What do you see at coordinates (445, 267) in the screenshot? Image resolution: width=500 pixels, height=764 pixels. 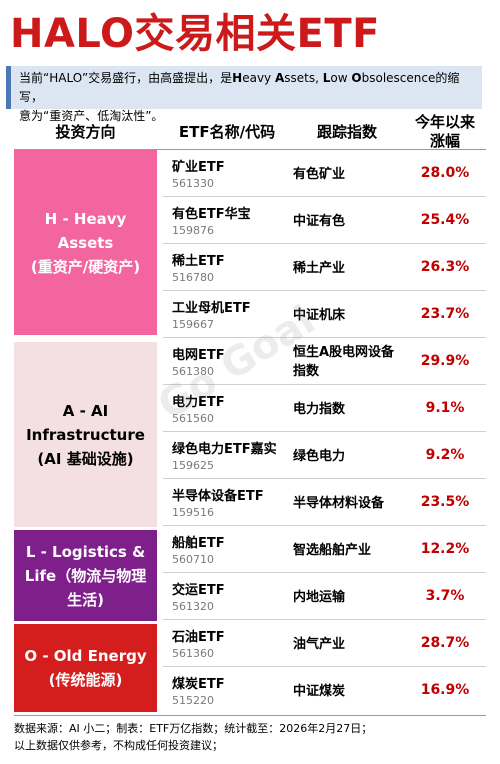 I see `ytd-change: 26.3%` at bounding box center [445, 267].